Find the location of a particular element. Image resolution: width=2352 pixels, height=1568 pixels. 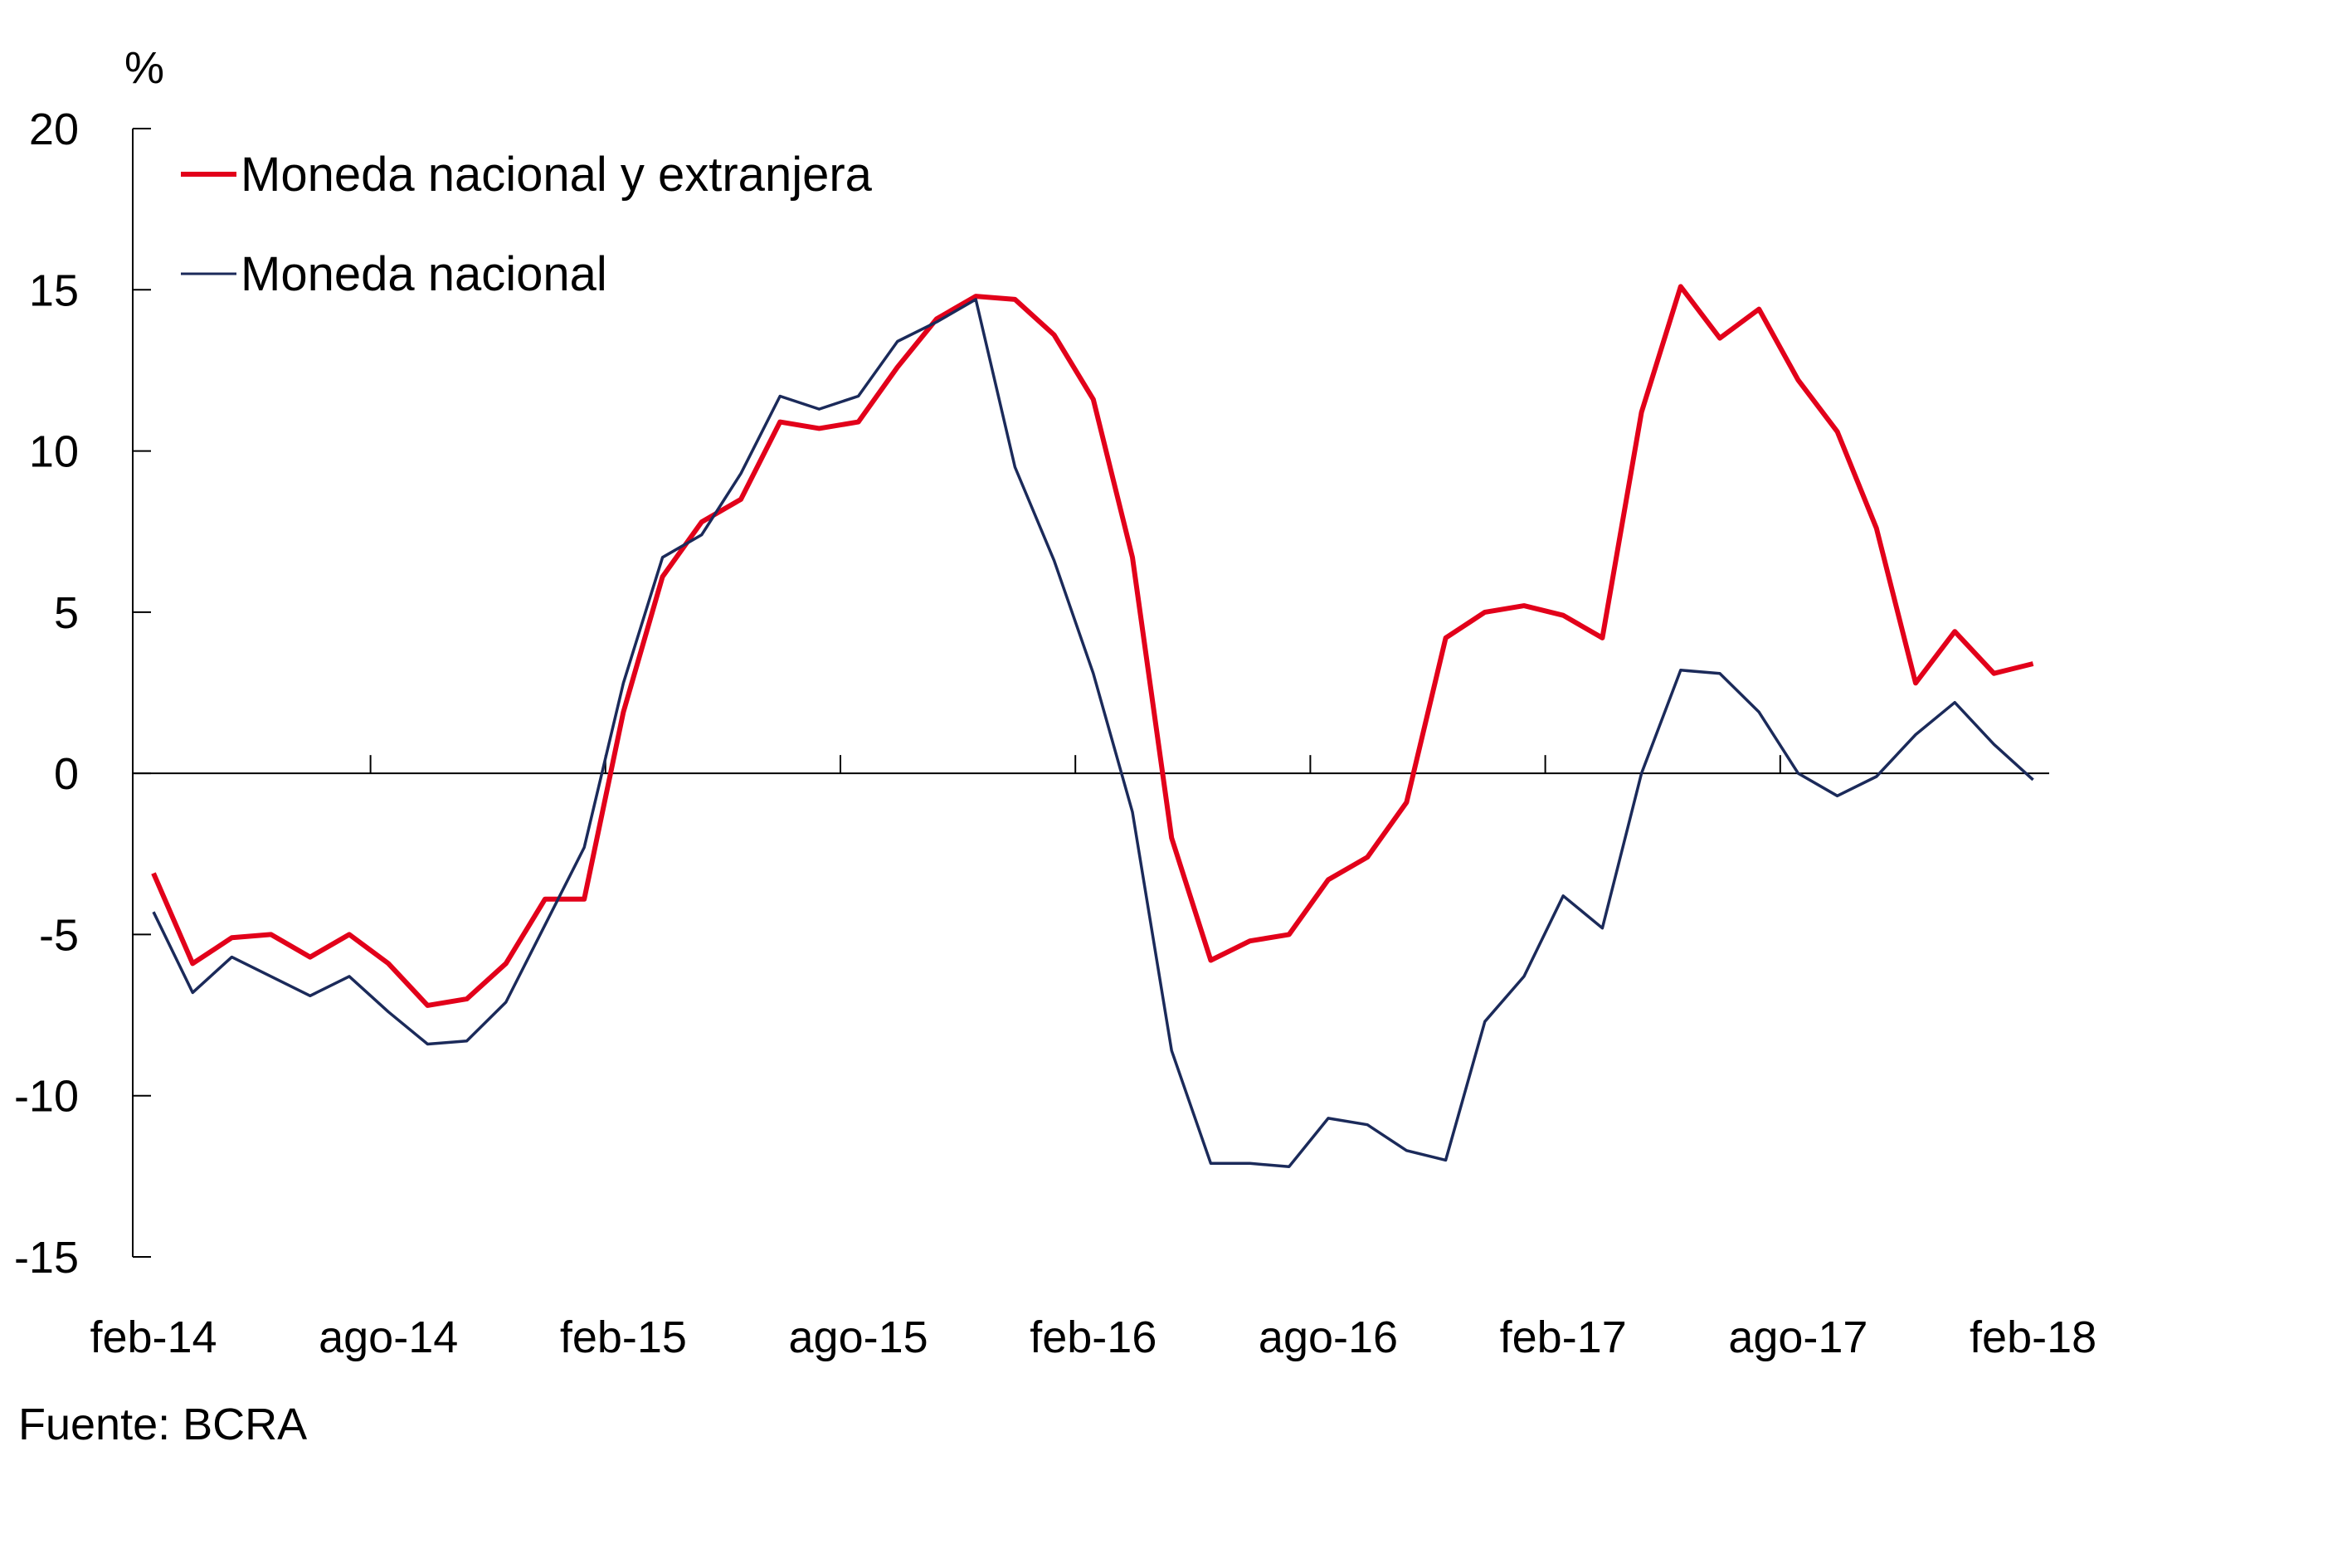

y-tick-label: 10 is located at coordinates (54, 452).